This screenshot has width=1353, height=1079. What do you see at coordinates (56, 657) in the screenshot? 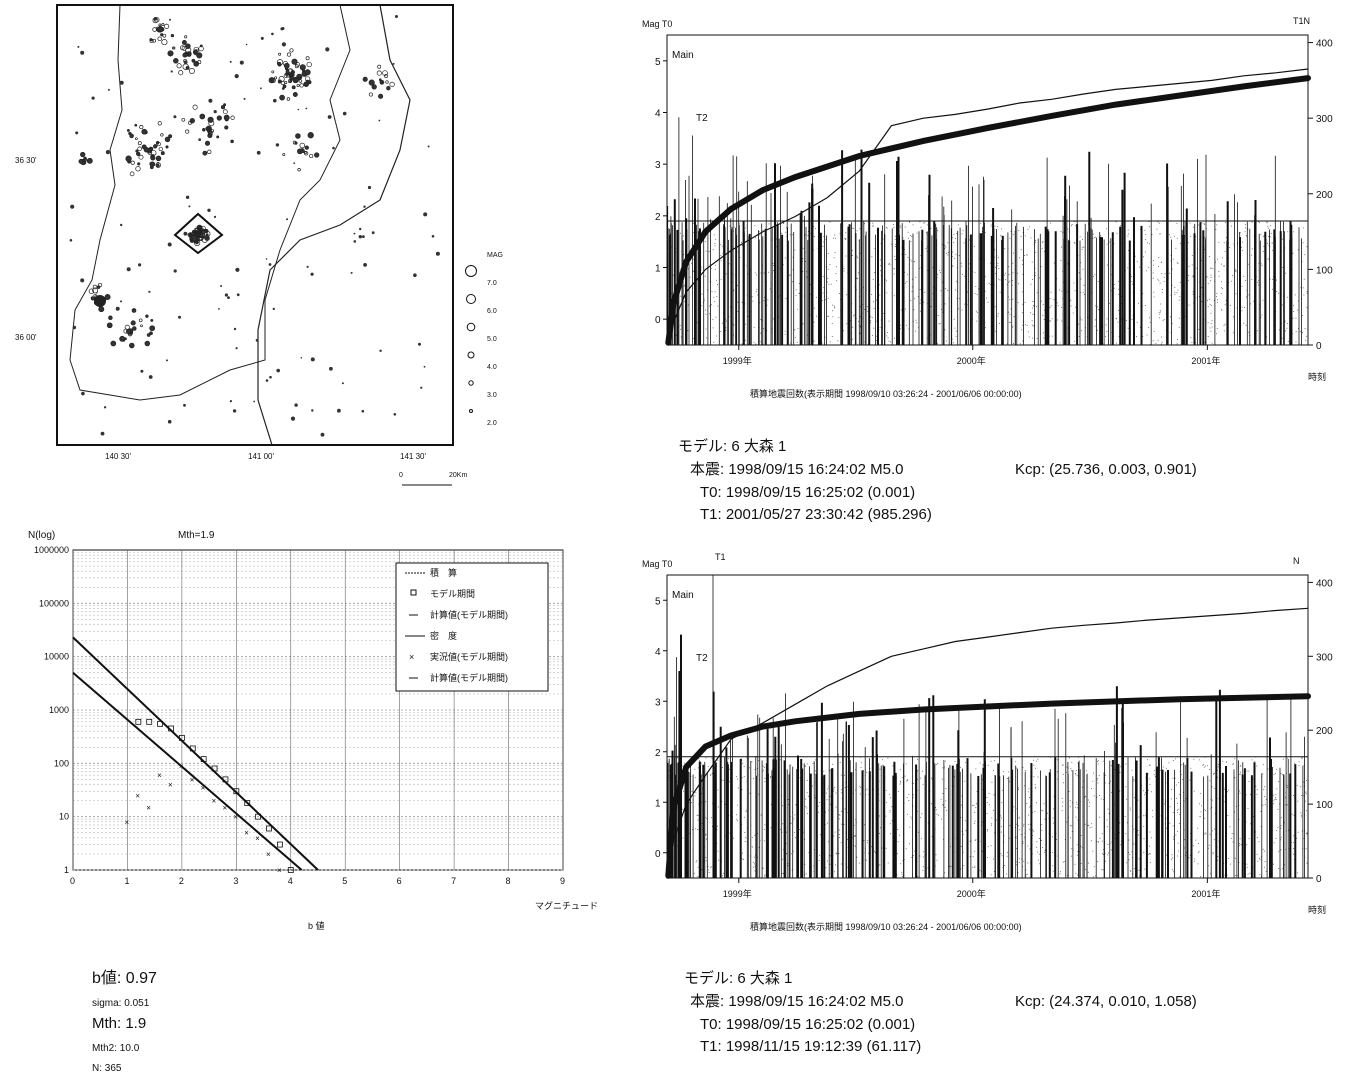
I see `gr-y-tick: 10000` at bounding box center [56, 657].